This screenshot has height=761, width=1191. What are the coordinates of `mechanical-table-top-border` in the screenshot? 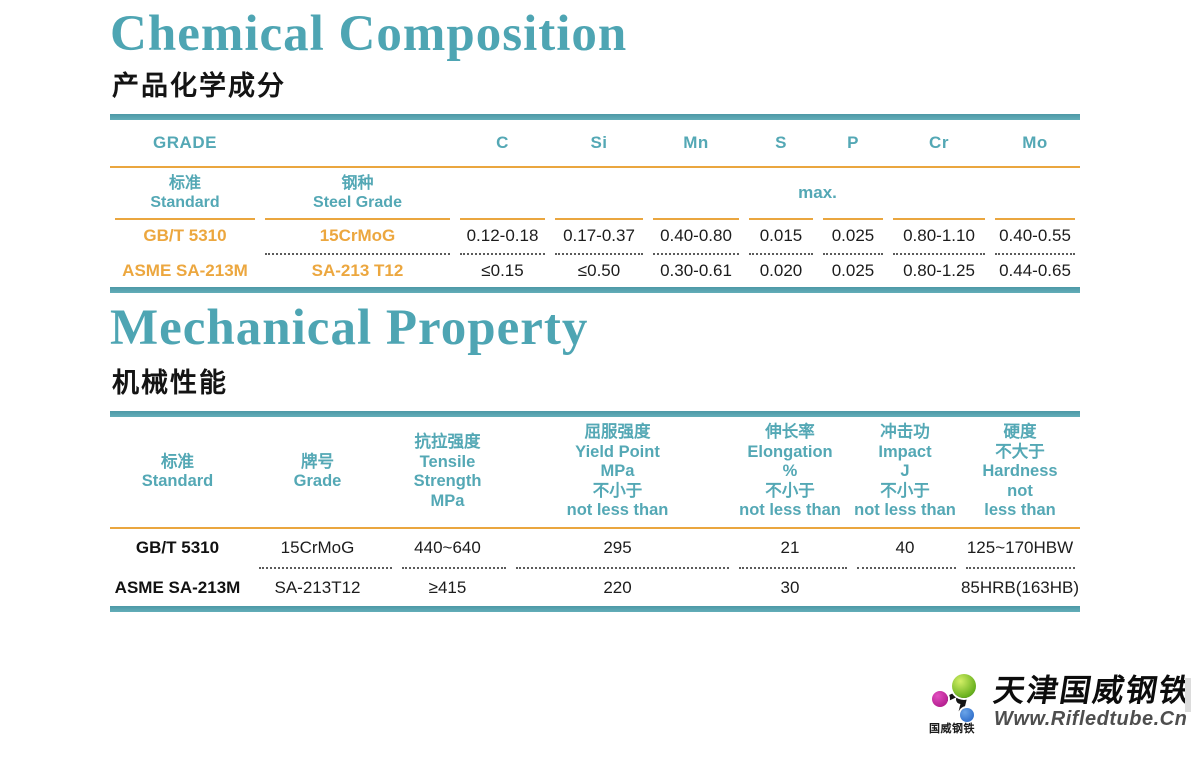 It's located at (595, 414).